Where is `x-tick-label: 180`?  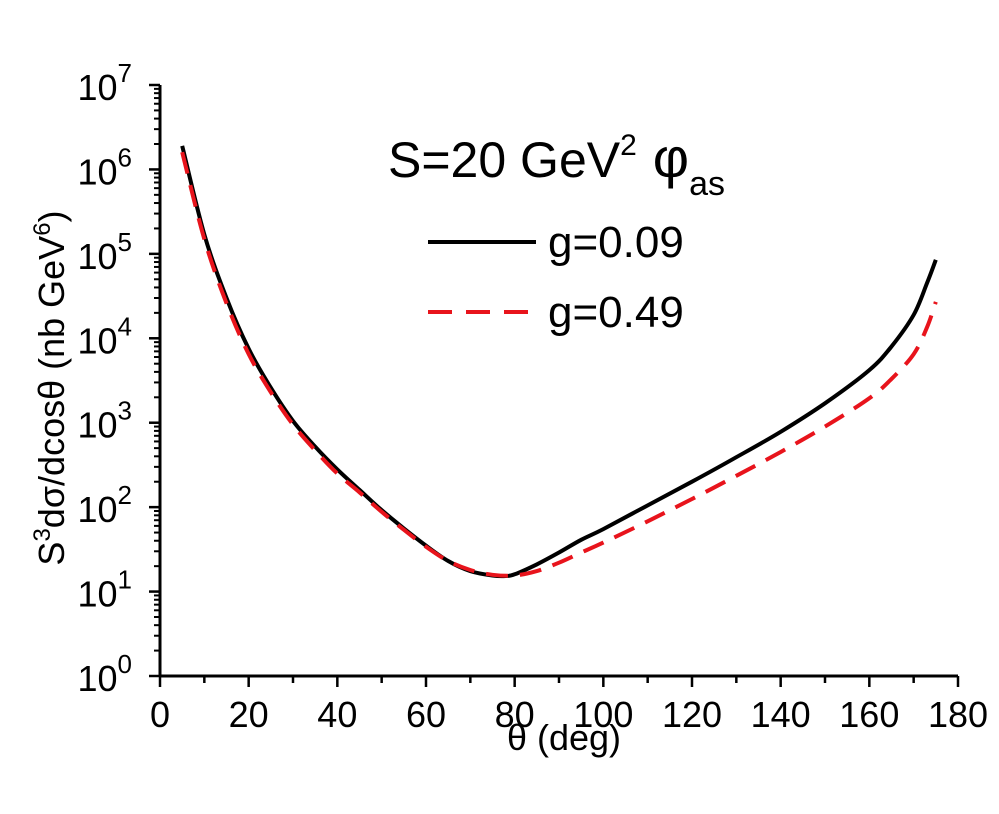 x-tick-label: 180 is located at coordinates (958, 714).